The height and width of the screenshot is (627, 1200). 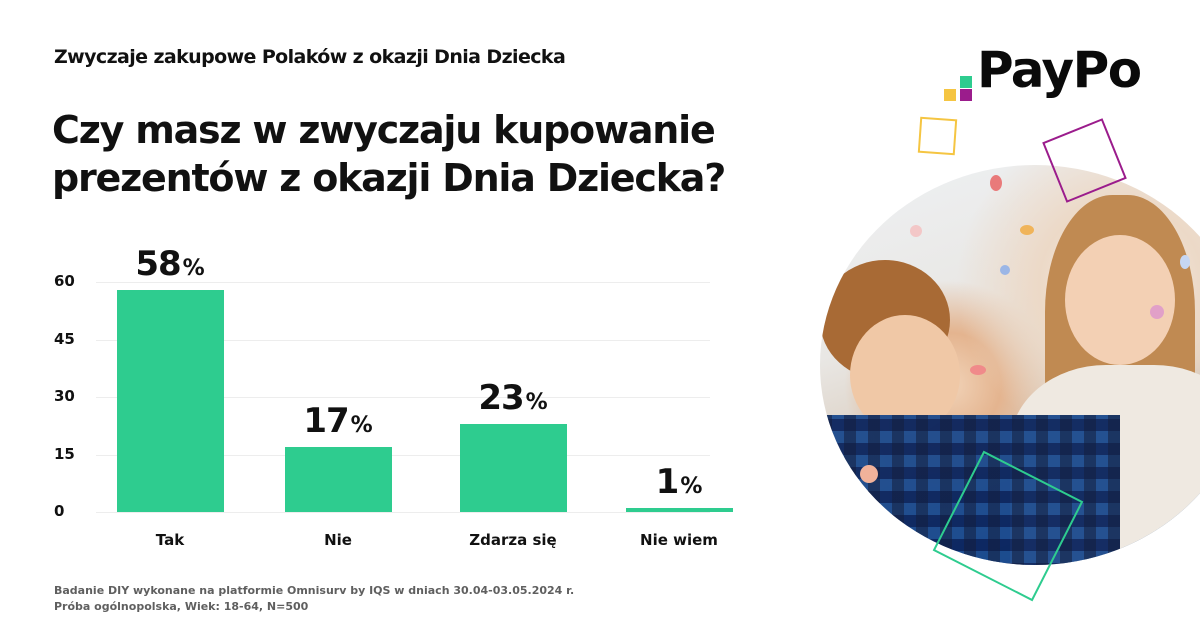 I want to click on x-axis-category-label: Nie wiem, so click(x=679, y=540).